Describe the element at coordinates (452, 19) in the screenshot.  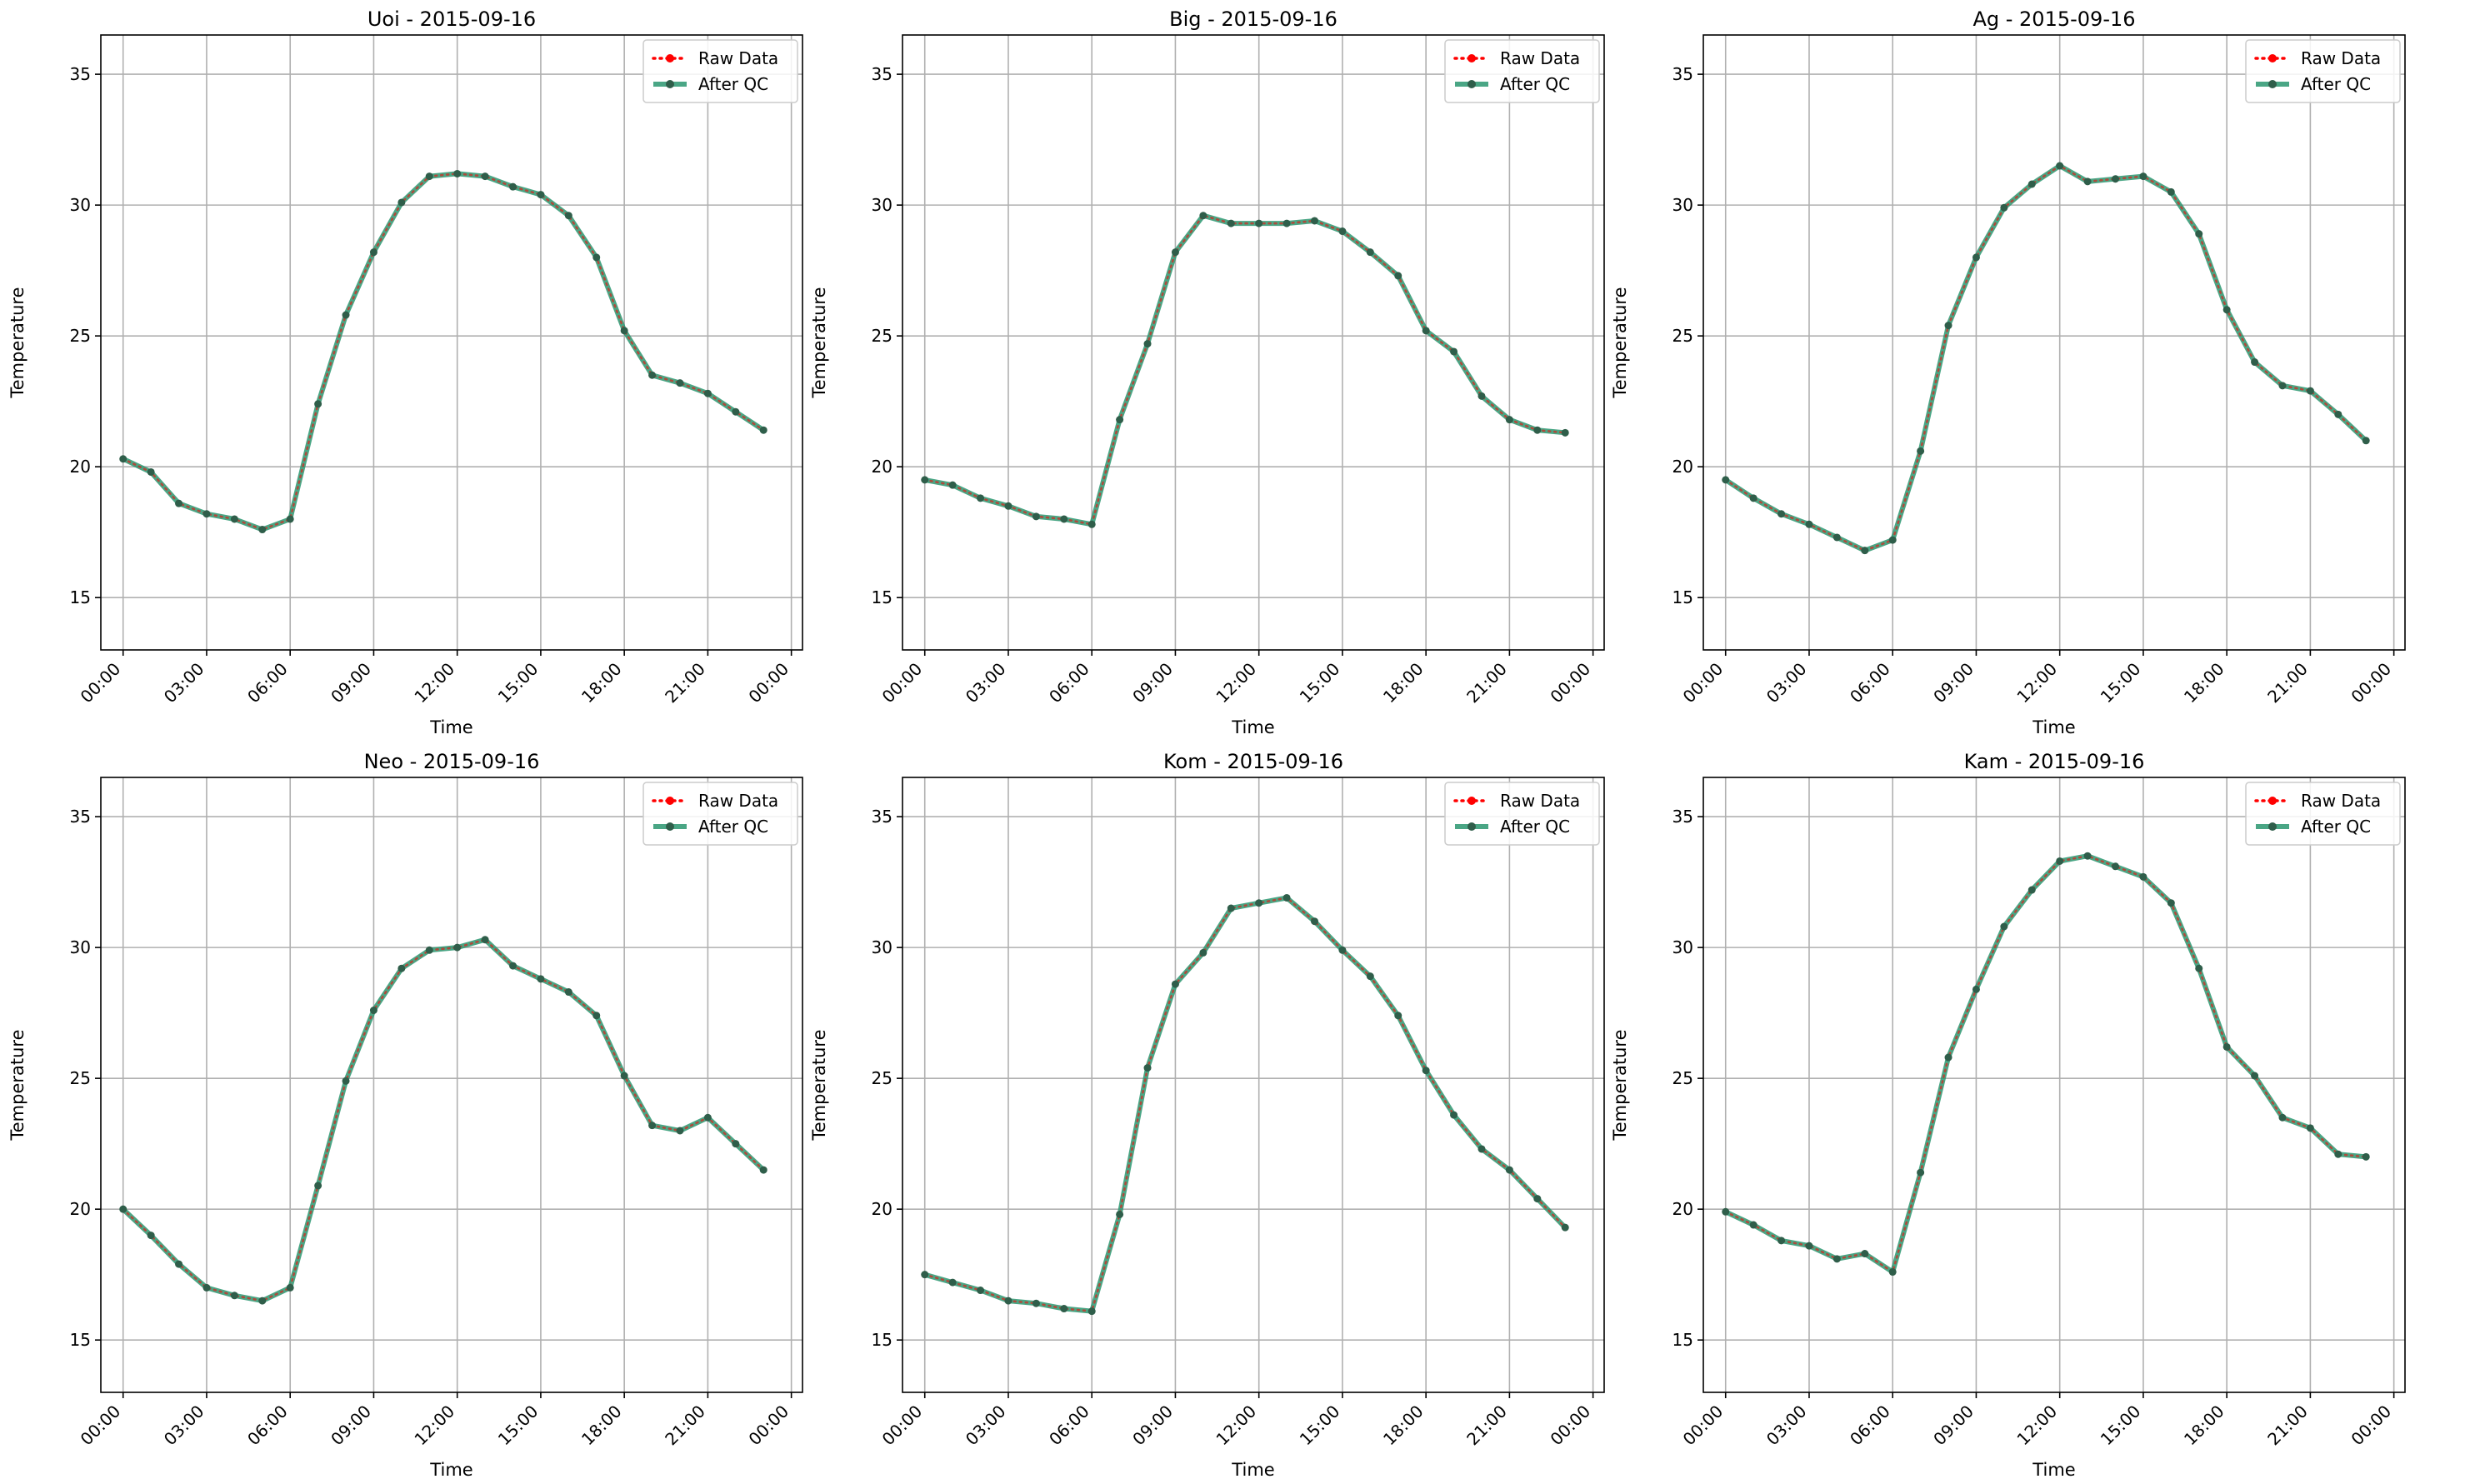
I see `subplot-title: Uoi - 2015-09-16` at that location.